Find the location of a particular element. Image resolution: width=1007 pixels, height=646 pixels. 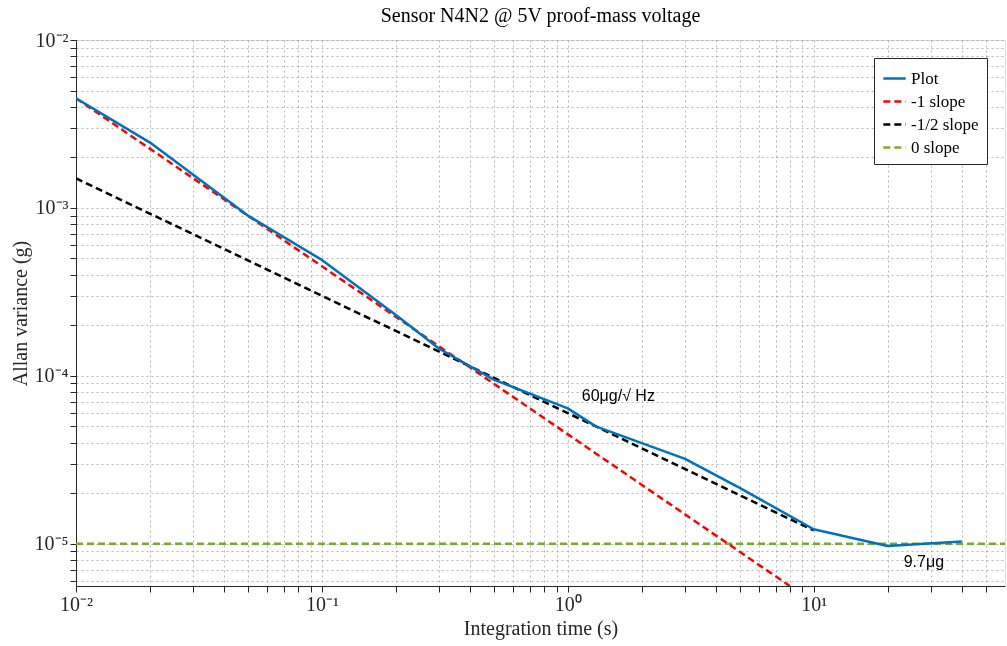

x-axis-title: Integration time (s) is located at coordinates (541, 628).